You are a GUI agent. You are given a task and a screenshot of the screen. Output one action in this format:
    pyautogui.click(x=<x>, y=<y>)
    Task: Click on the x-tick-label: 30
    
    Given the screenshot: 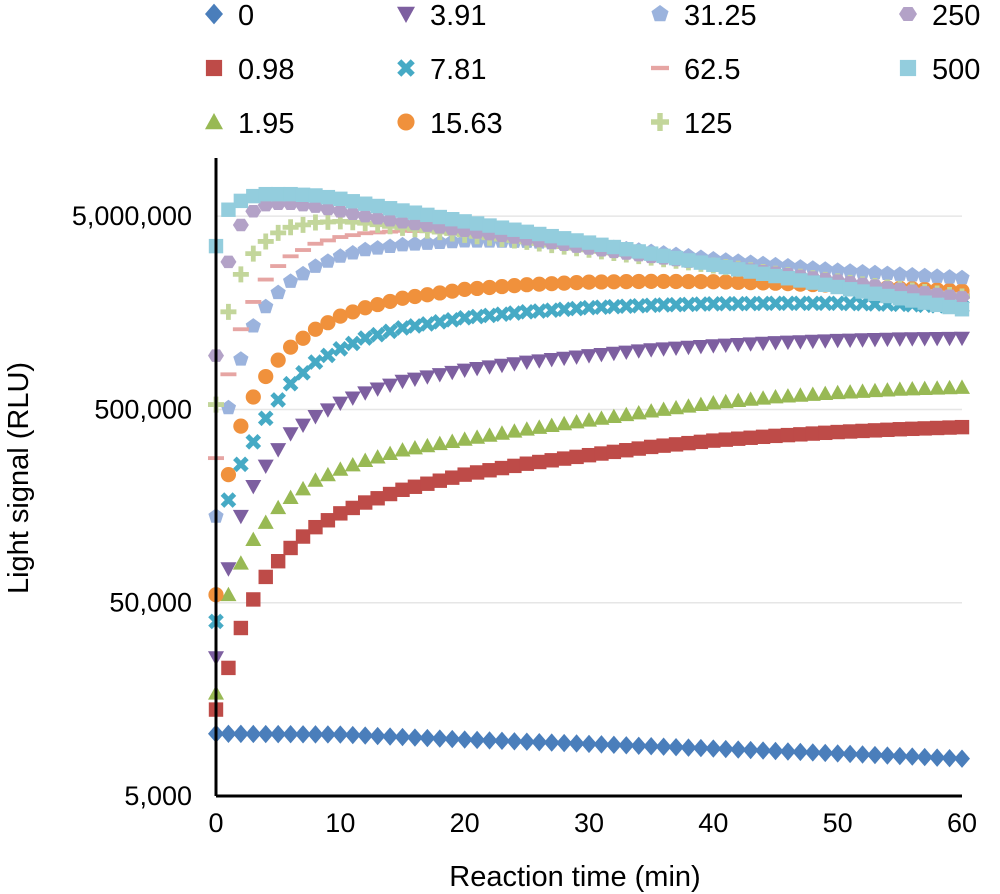 What is the action you would take?
    pyautogui.click(x=589, y=823)
    